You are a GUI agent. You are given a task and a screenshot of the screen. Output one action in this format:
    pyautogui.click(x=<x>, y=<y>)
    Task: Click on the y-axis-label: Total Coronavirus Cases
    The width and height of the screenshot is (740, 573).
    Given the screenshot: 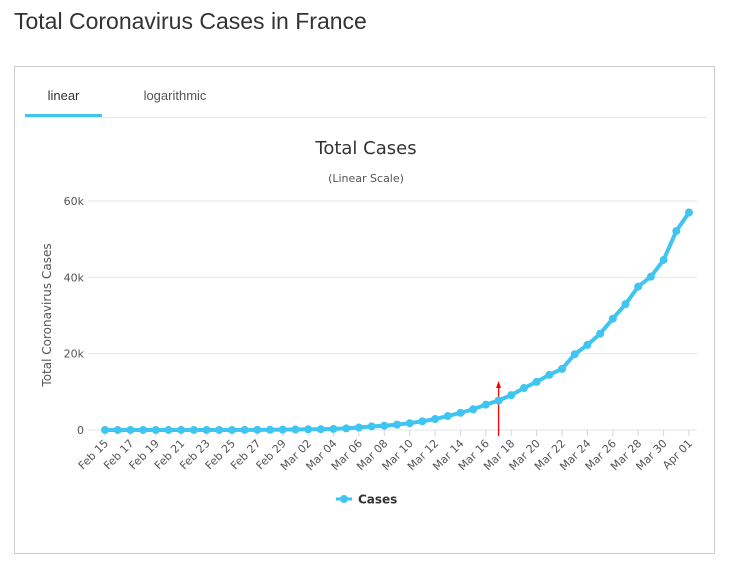 What is the action you would take?
    pyautogui.click(x=47, y=315)
    